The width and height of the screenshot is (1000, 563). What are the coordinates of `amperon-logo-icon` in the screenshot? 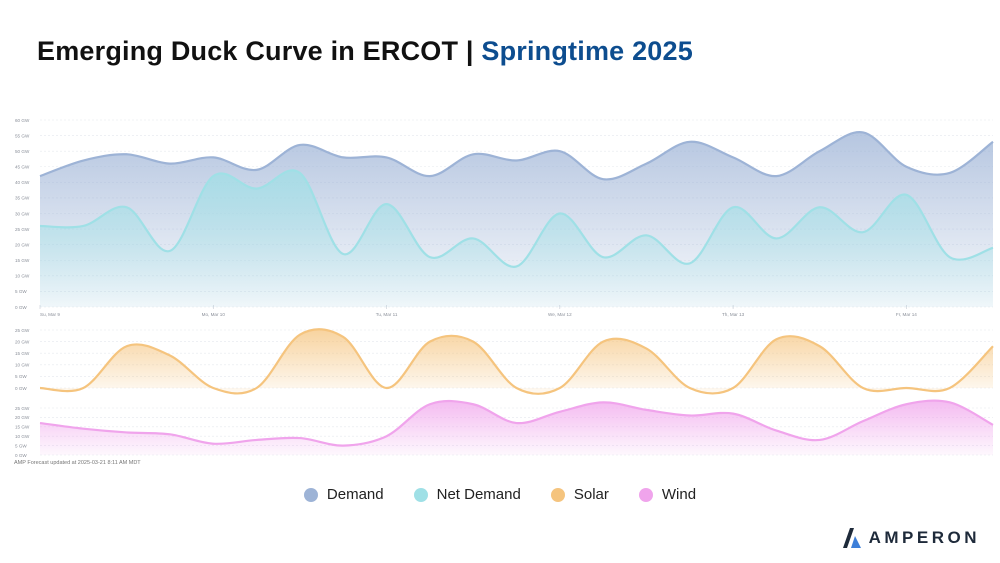 It's located at (851, 538).